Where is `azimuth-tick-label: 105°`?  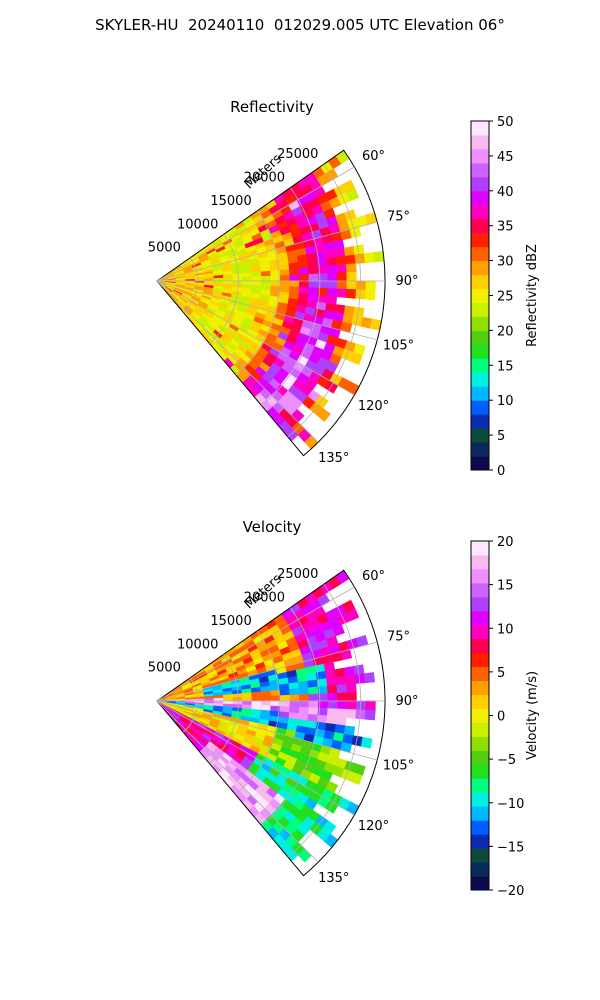
azimuth-tick-label: 105° is located at coordinates (398, 766).